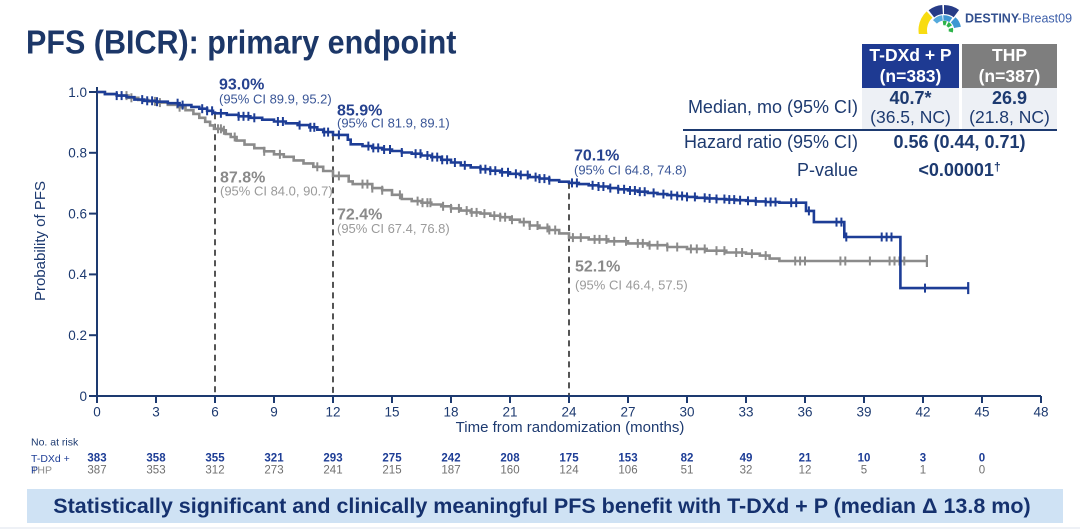  What do you see at coordinates (332, 458) in the screenshot?
I see `svg-text: 293` at bounding box center [332, 458].